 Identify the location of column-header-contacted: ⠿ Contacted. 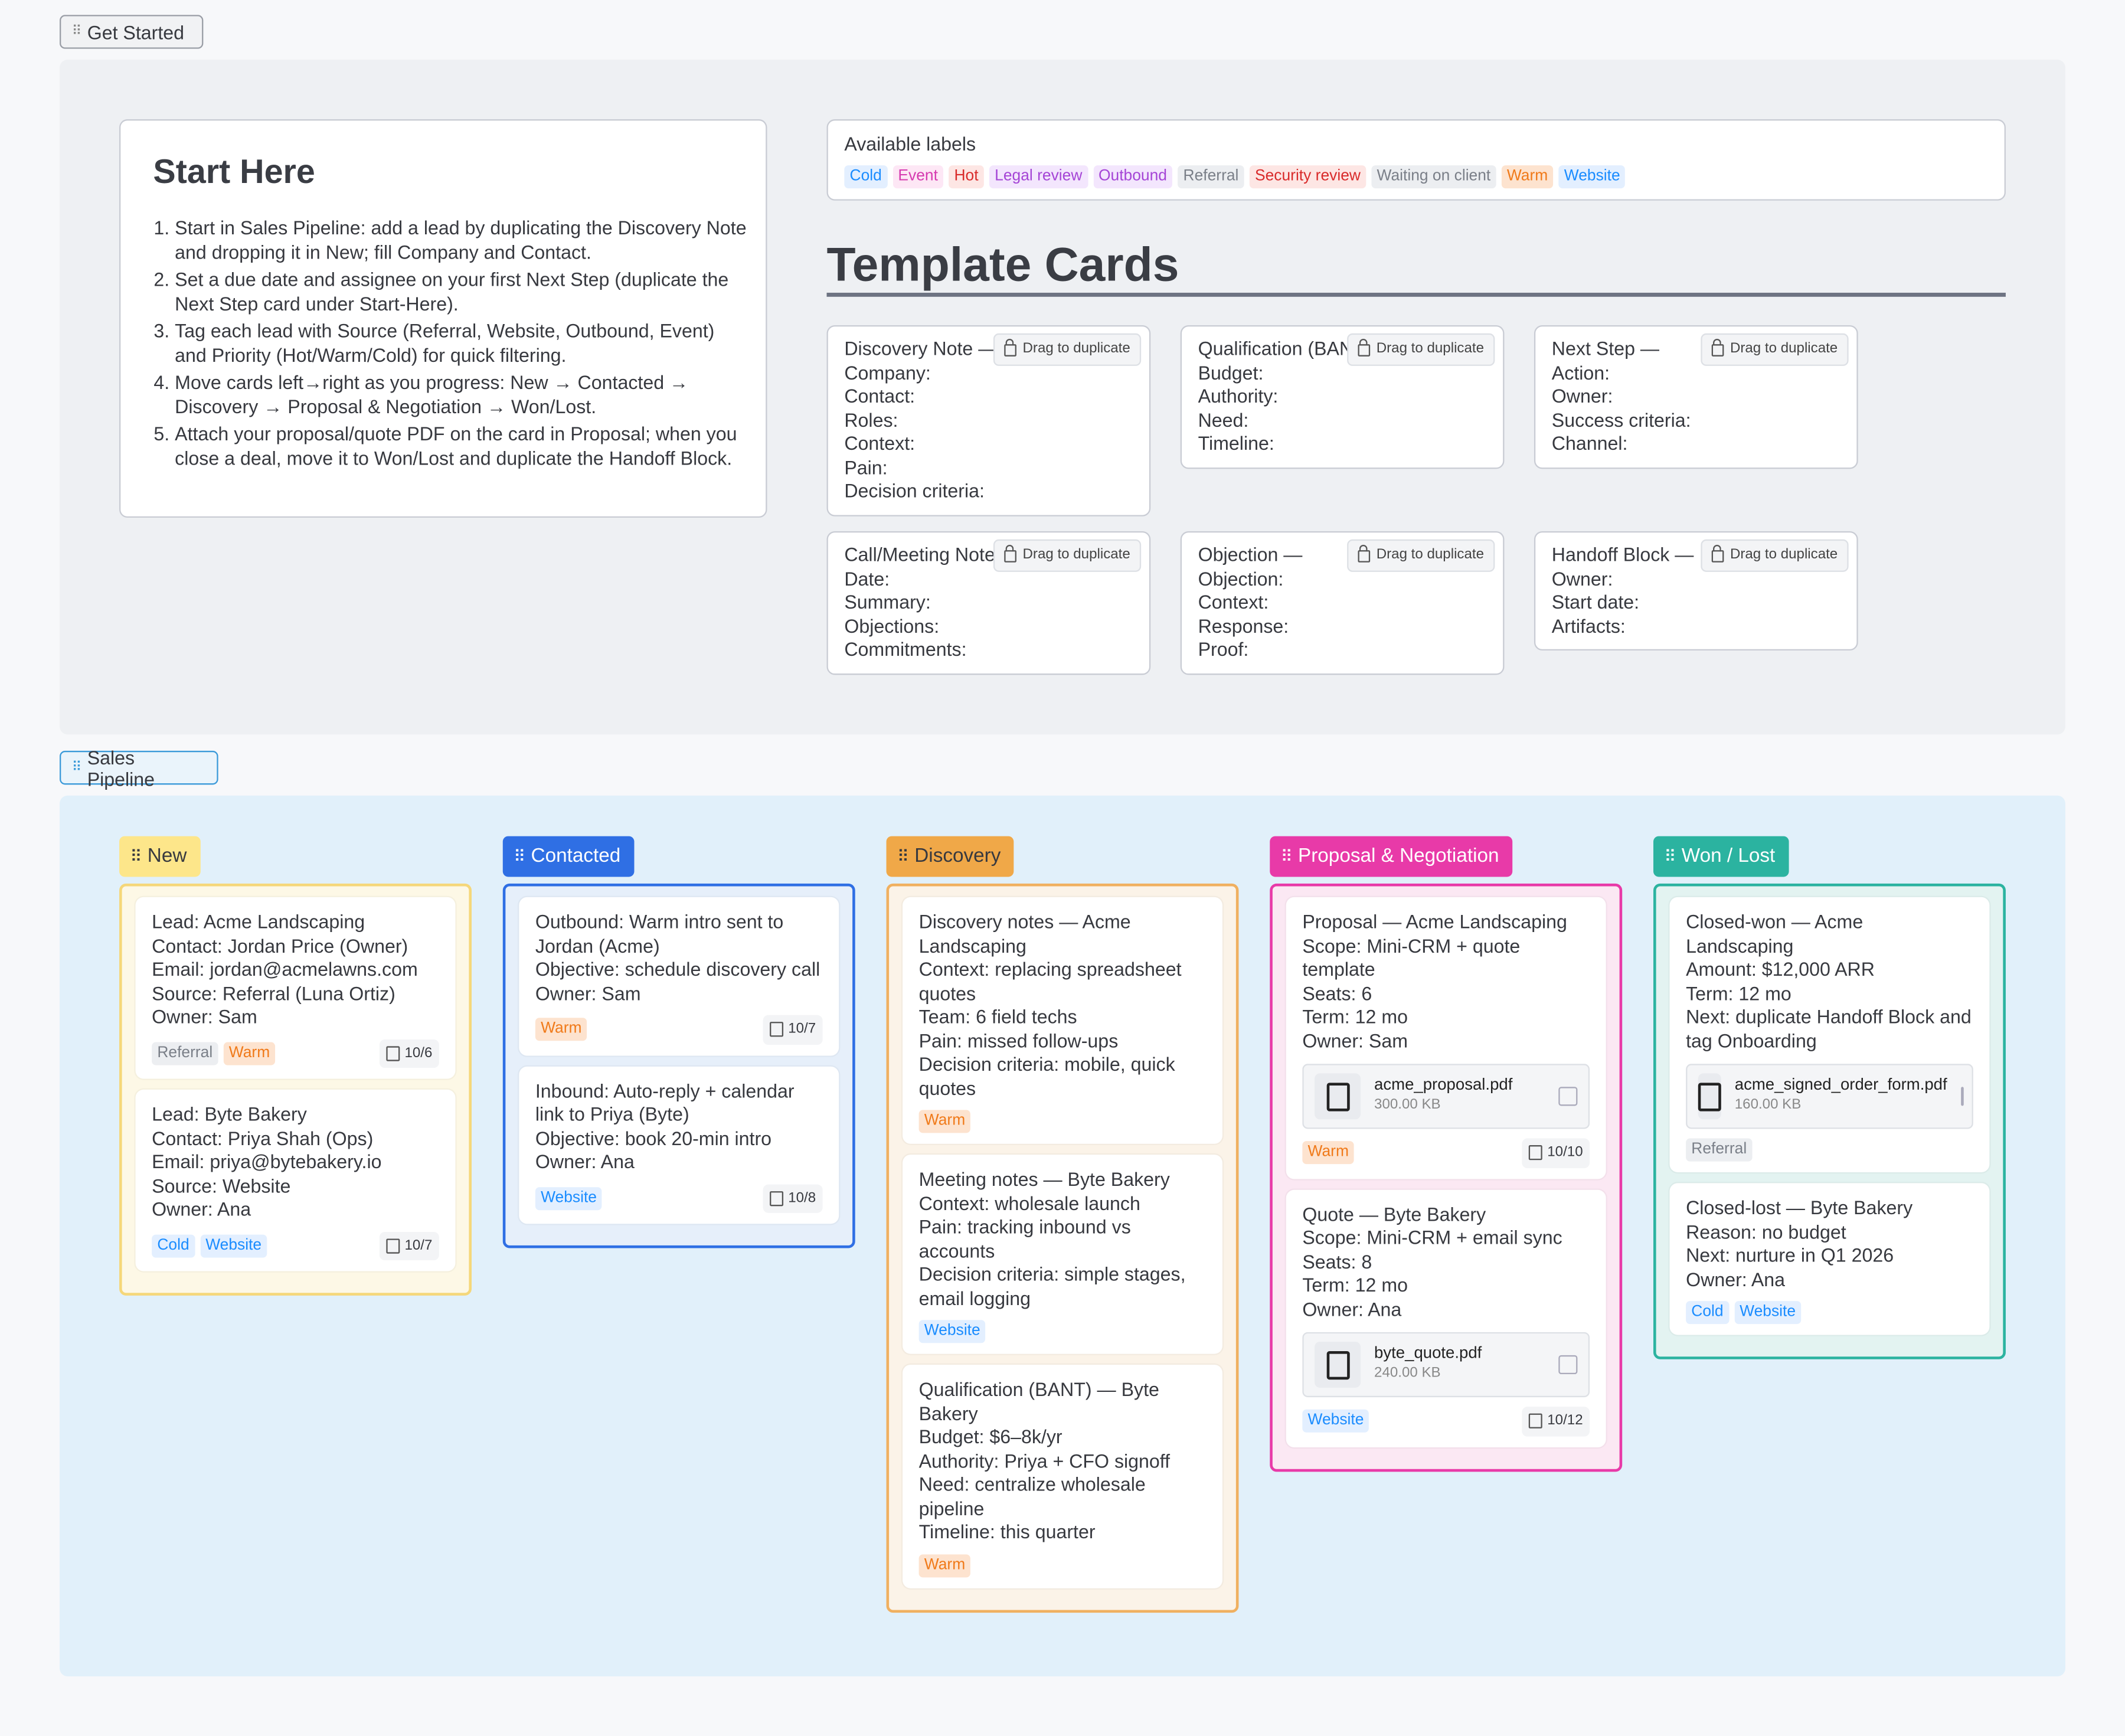
(568, 856).